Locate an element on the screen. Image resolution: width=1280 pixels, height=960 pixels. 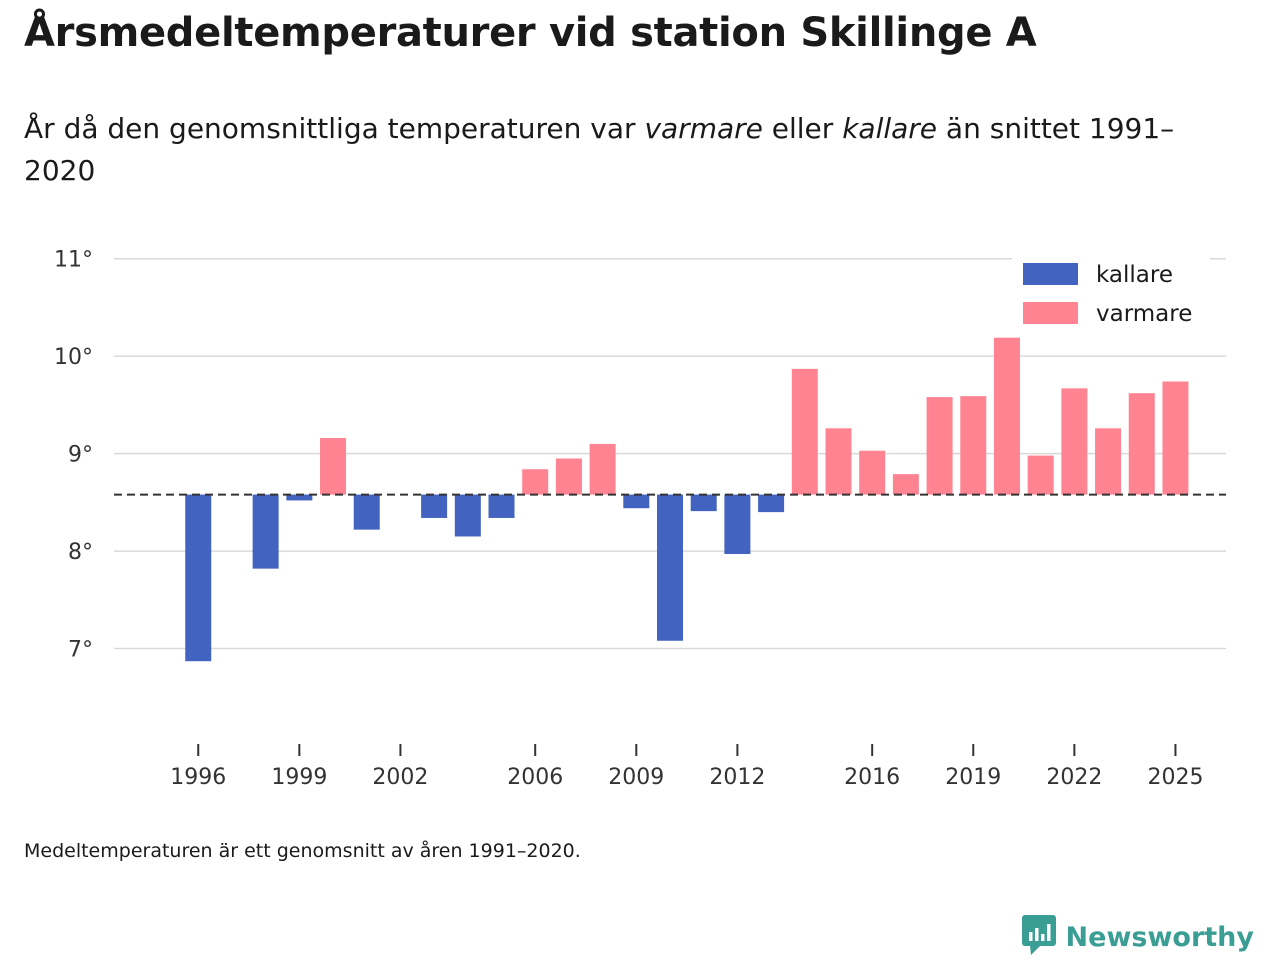
brand: Newsworthy is located at coordinates (1137, 937).